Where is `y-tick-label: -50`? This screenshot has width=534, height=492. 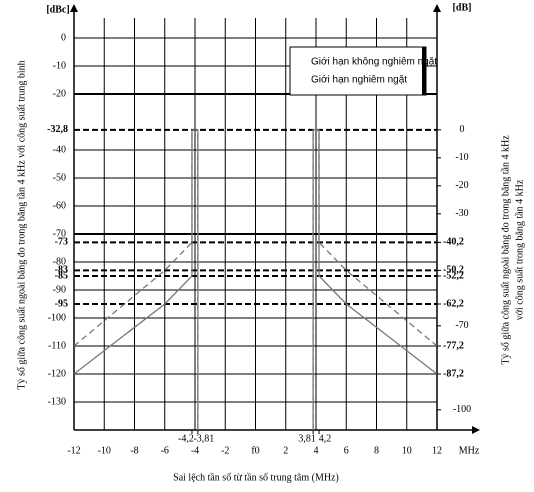
y-tick-label: -50 is located at coordinates (59, 177).